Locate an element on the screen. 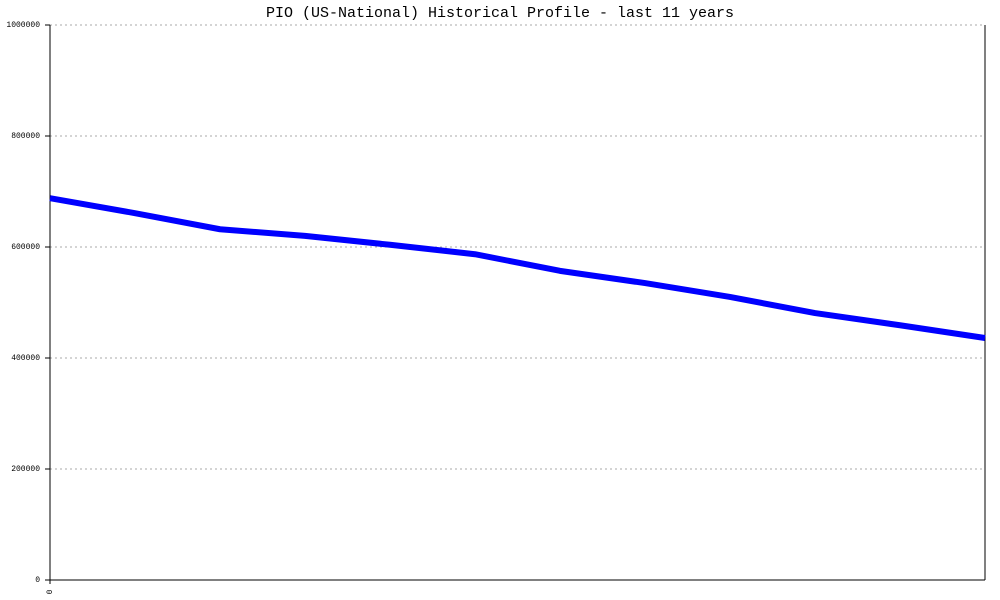 This screenshot has width=1000, height=600. y-tick-label: 1000000 is located at coordinates (23, 25).